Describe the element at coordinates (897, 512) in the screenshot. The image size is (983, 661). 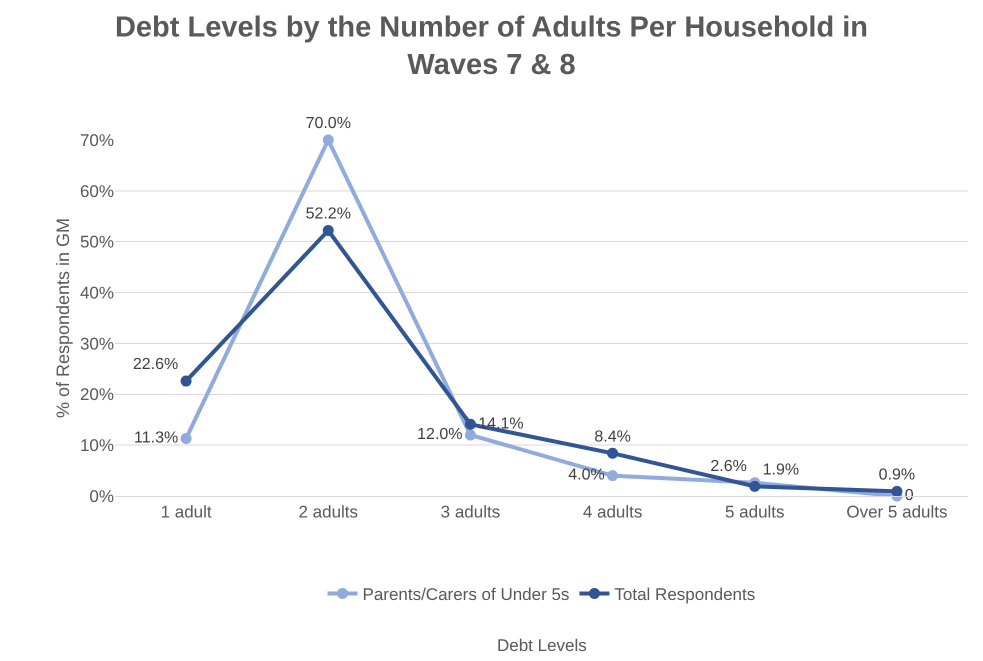
I see `x-tick-label: Over 5 adults` at that location.